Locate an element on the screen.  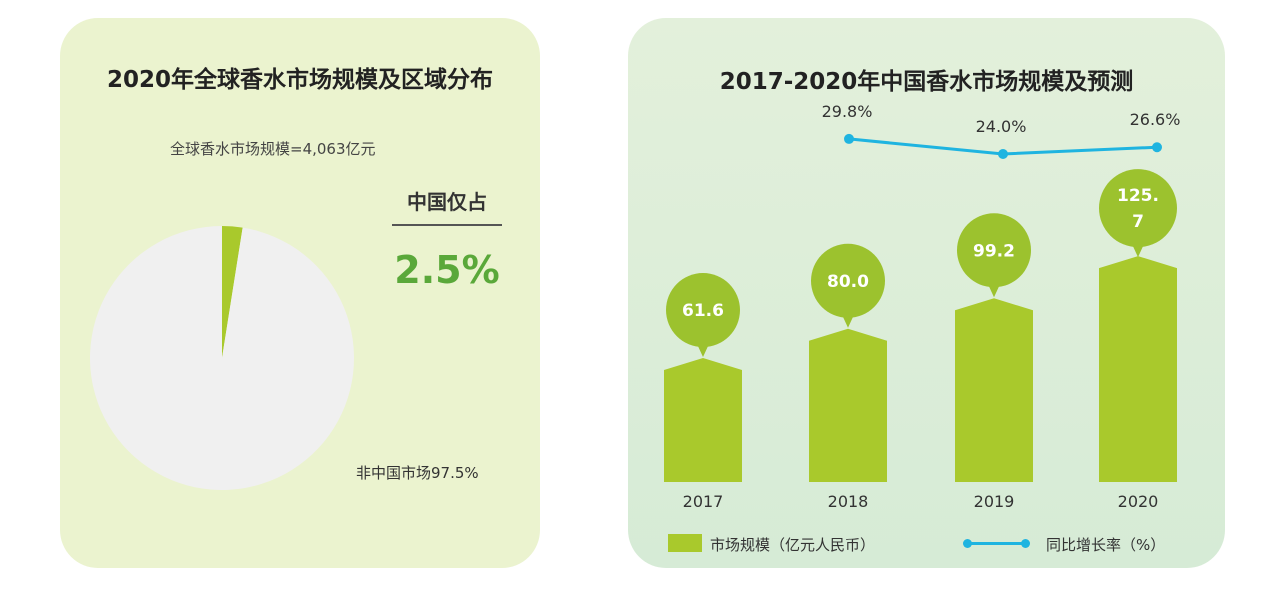
legend-line-label: 同比增长率（%） is located at coordinates (1106, 545).